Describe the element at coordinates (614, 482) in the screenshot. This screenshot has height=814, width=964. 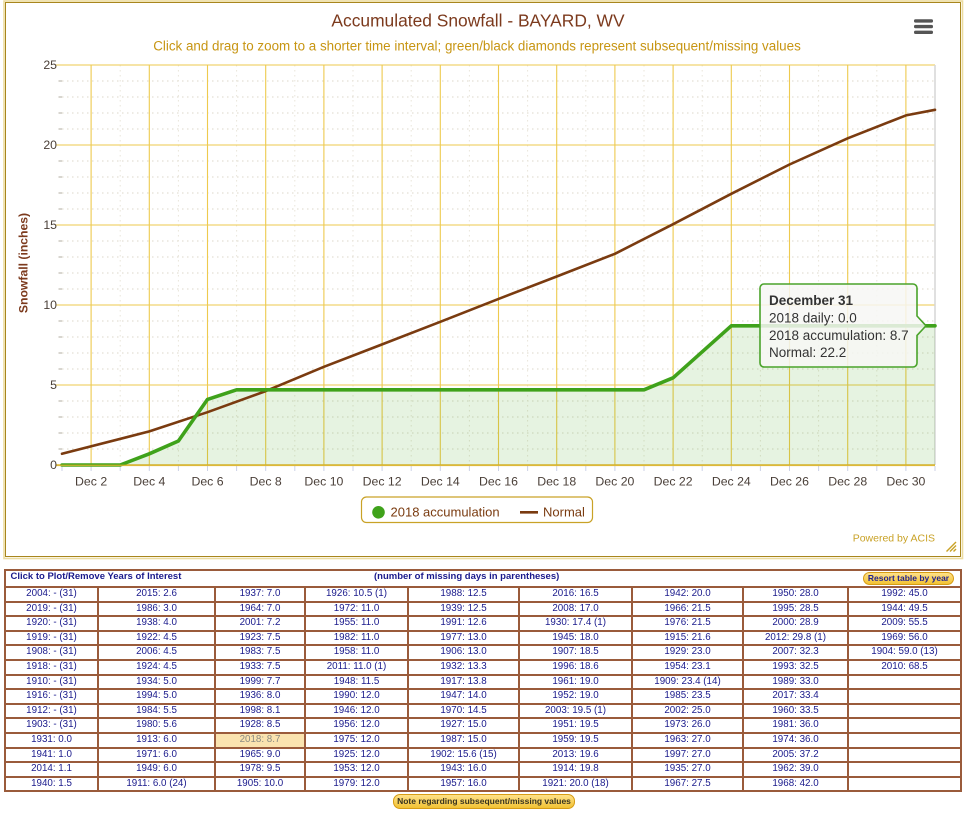
I see `svg-text: Dec 20` at that location.